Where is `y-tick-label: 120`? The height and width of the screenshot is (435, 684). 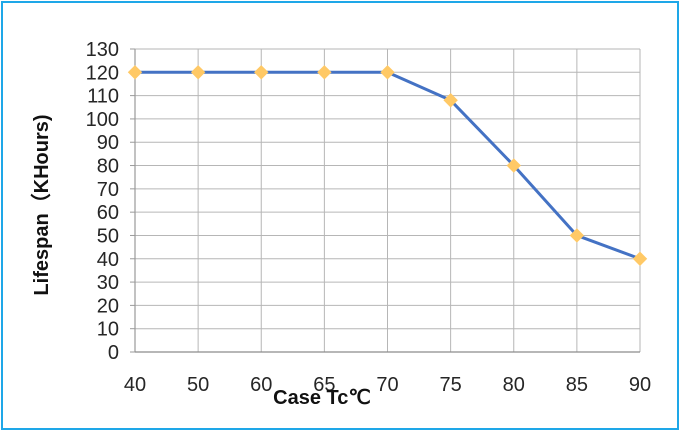
y-tick-label: 120 is located at coordinates (102, 73).